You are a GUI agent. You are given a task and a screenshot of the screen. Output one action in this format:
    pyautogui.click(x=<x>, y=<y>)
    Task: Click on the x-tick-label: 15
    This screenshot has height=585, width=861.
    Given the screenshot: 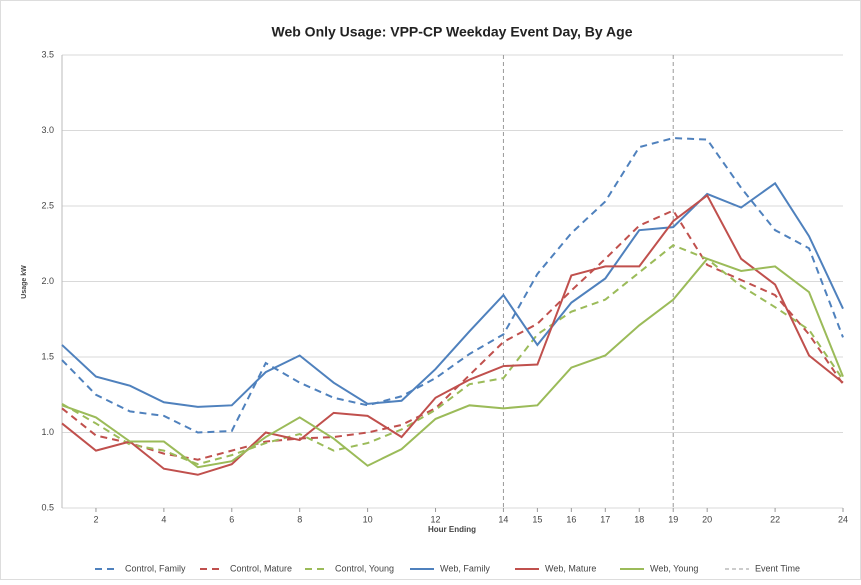 What is the action you would take?
    pyautogui.click(x=537, y=519)
    